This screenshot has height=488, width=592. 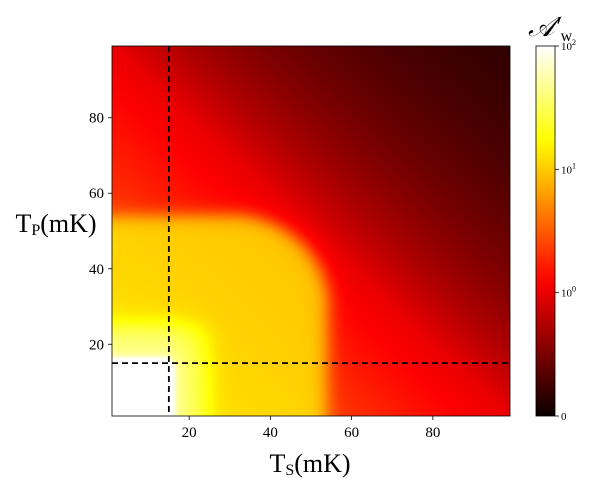 I want to click on x-tick-label: 40, so click(x=270, y=433).